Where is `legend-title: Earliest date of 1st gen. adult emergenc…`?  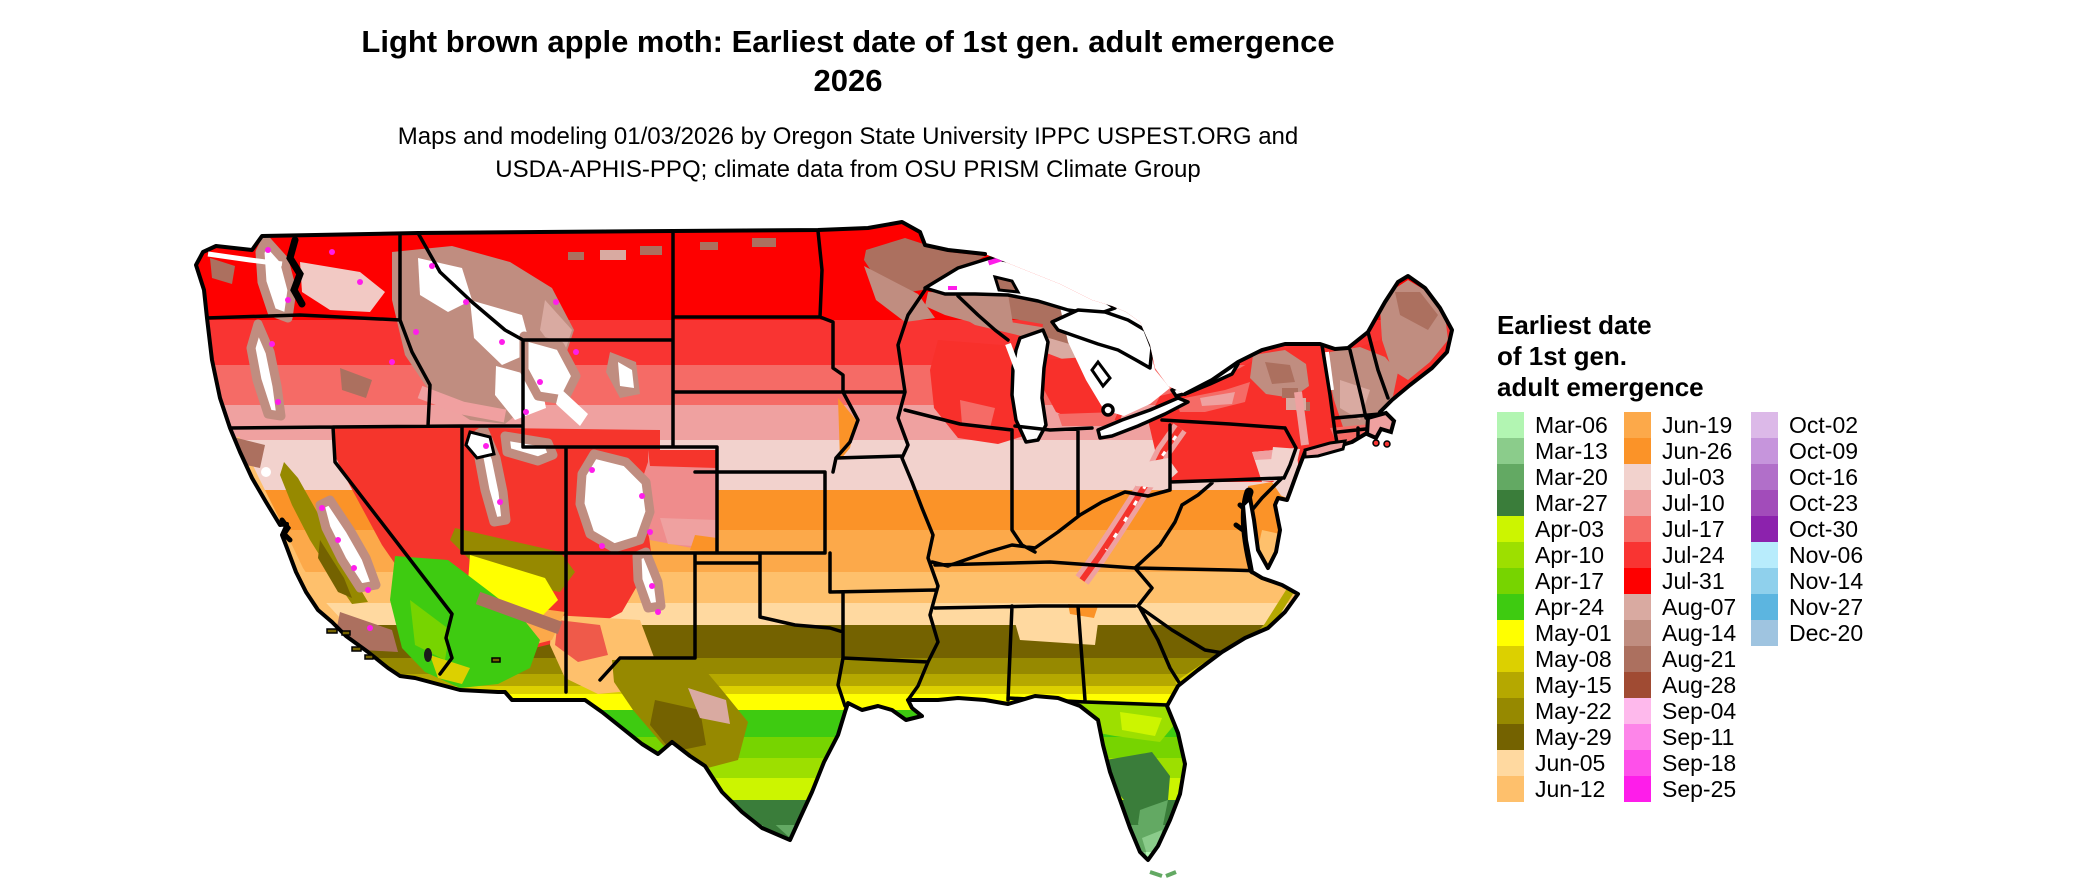
legend-title: Earliest date of 1st gen. adult emergenc… is located at coordinates (1687, 356).